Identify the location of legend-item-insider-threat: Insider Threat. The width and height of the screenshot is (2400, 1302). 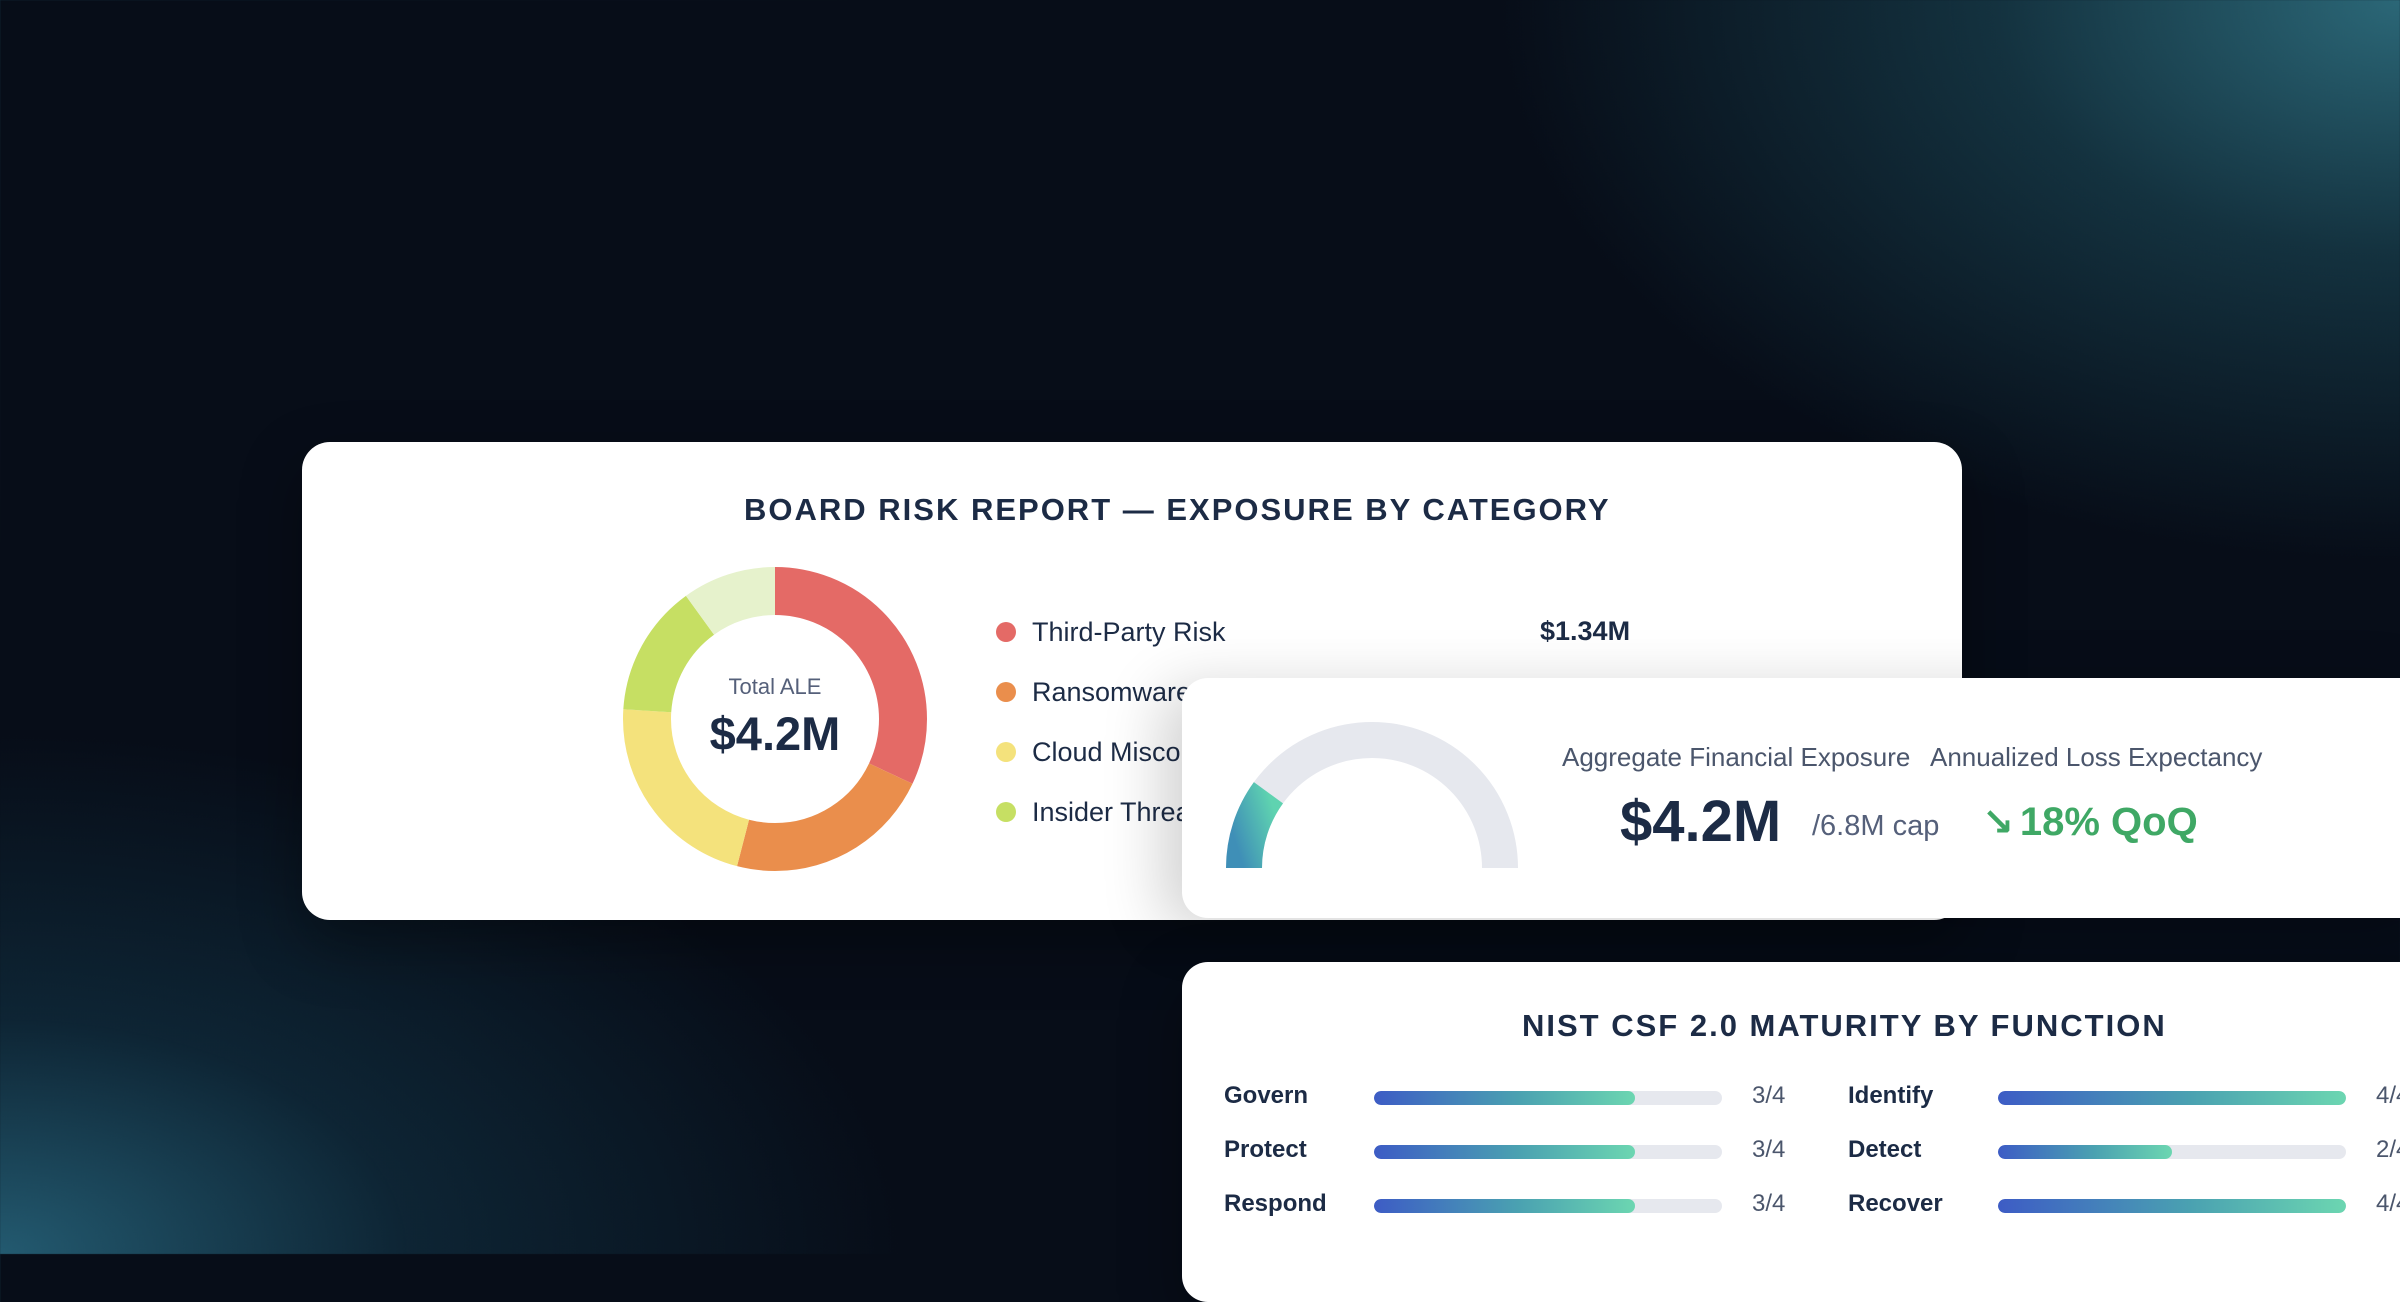
(1097, 812).